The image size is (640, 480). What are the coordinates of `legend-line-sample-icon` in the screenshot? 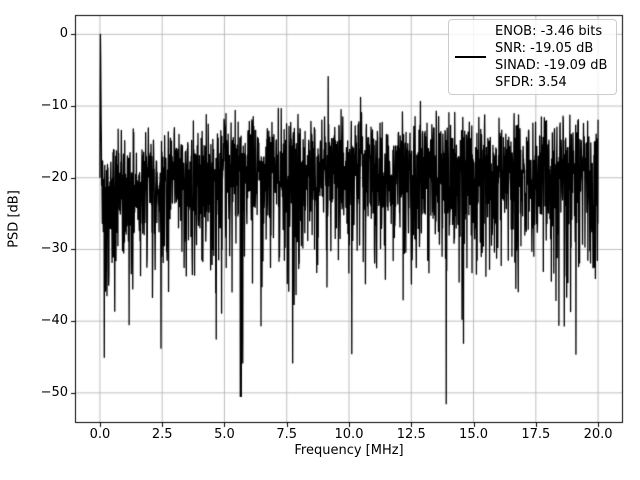 It's located at (470, 57).